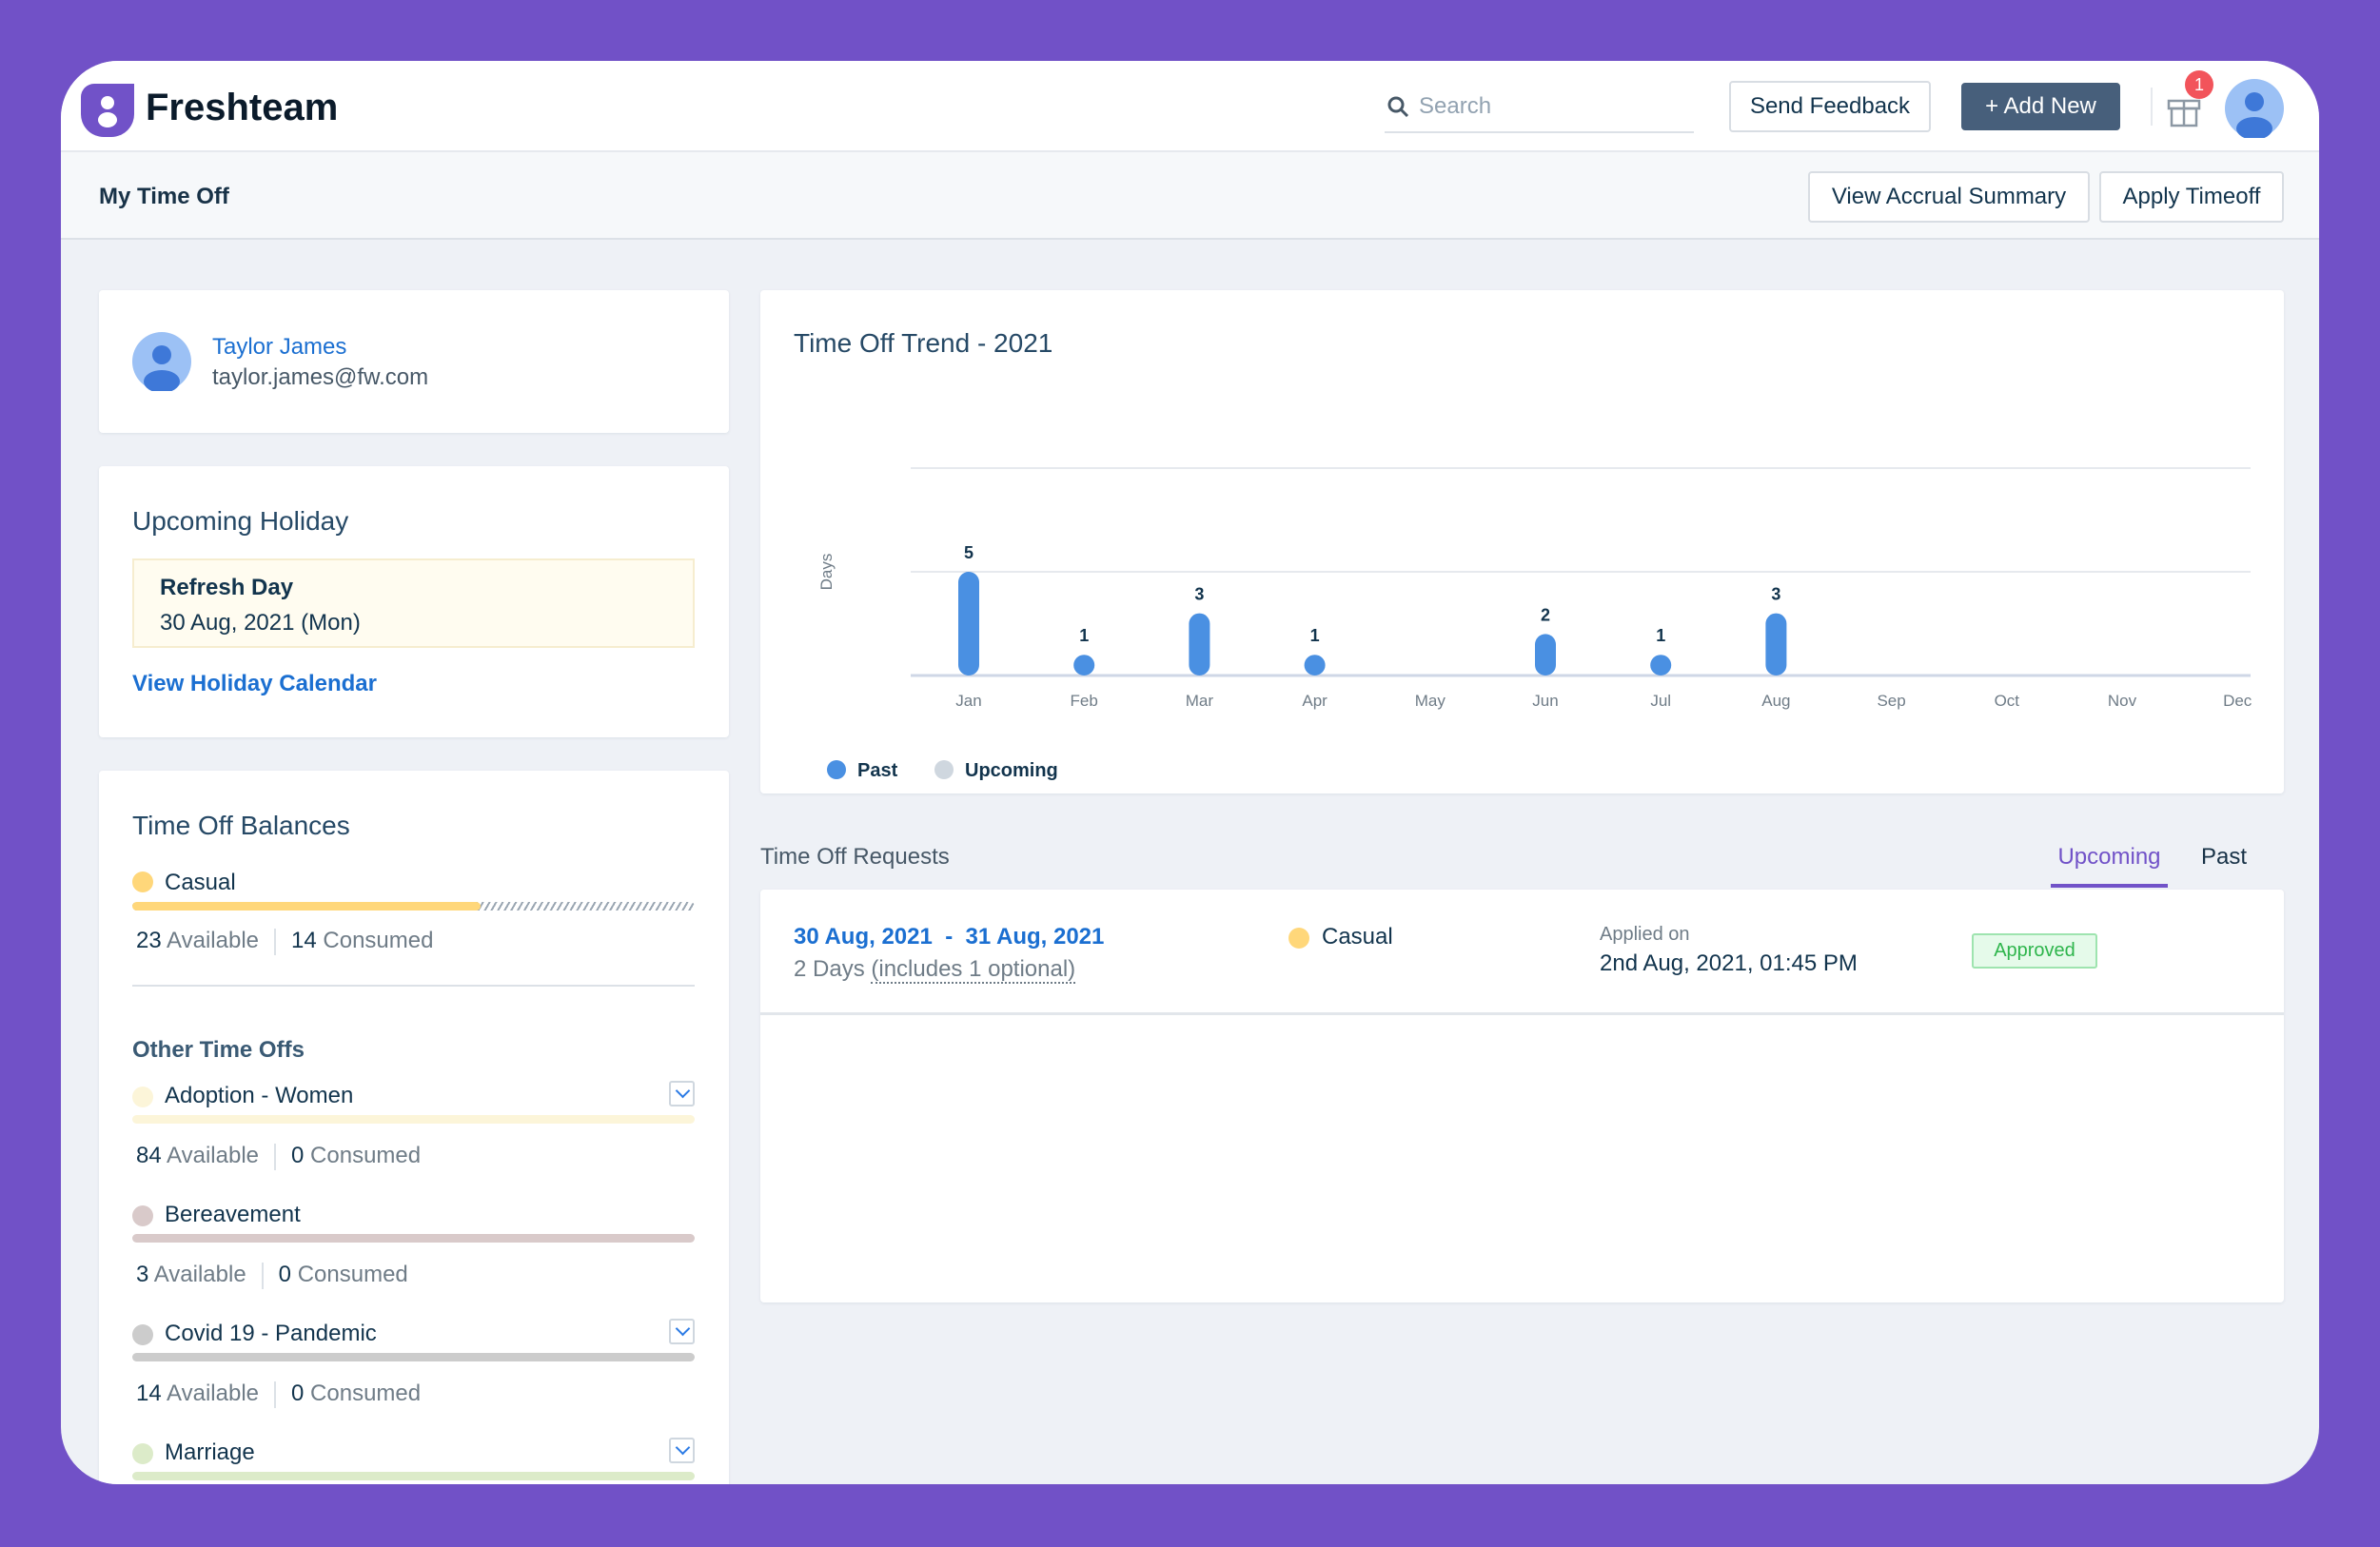 The height and width of the screenshot is (1547, 2380). Describe the element at coordinates (149, 940) in the screenshot. I see `available-count: 23` at that location.